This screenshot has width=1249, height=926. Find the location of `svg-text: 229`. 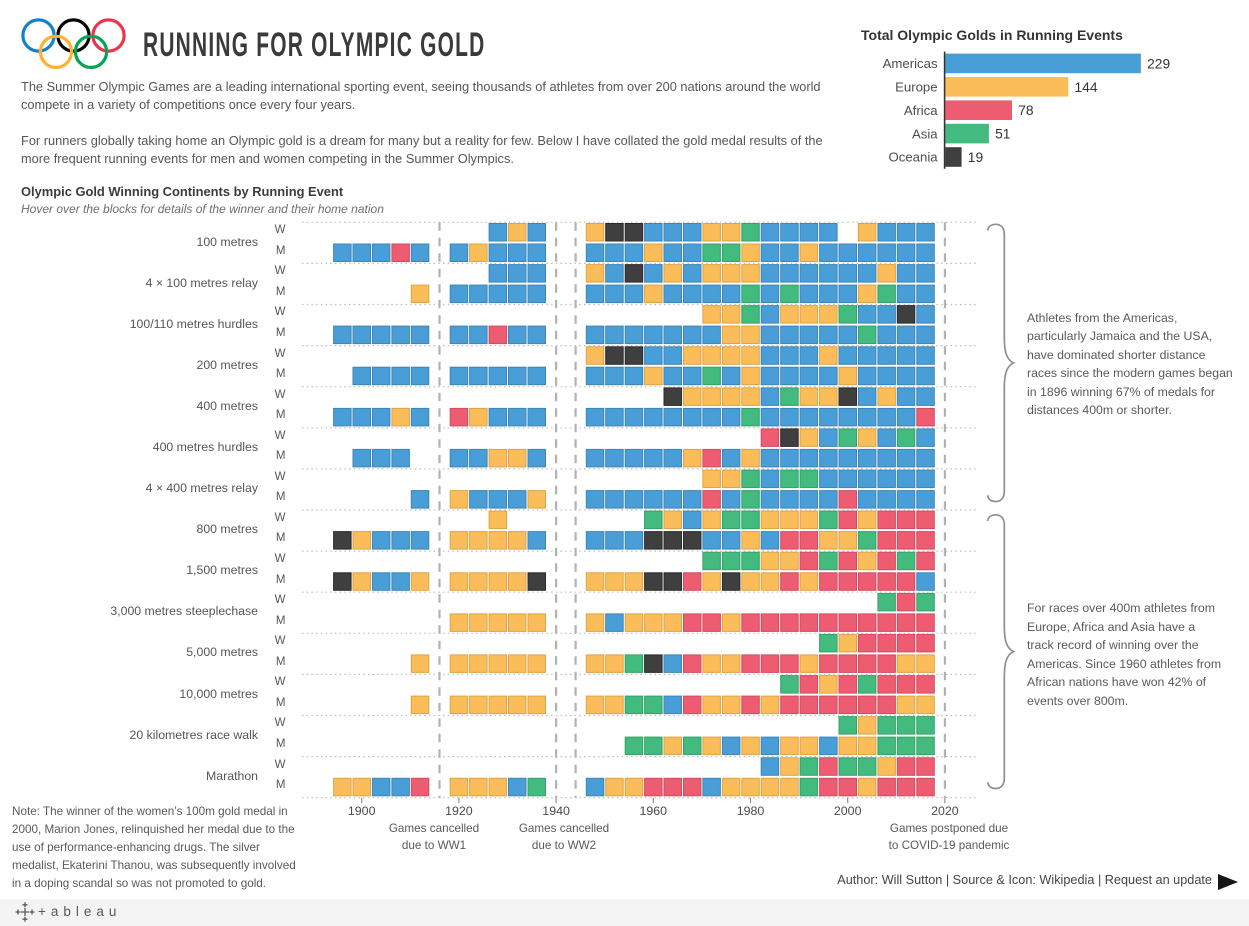

svg-text: 229 is located at coordinates (1158, 63).